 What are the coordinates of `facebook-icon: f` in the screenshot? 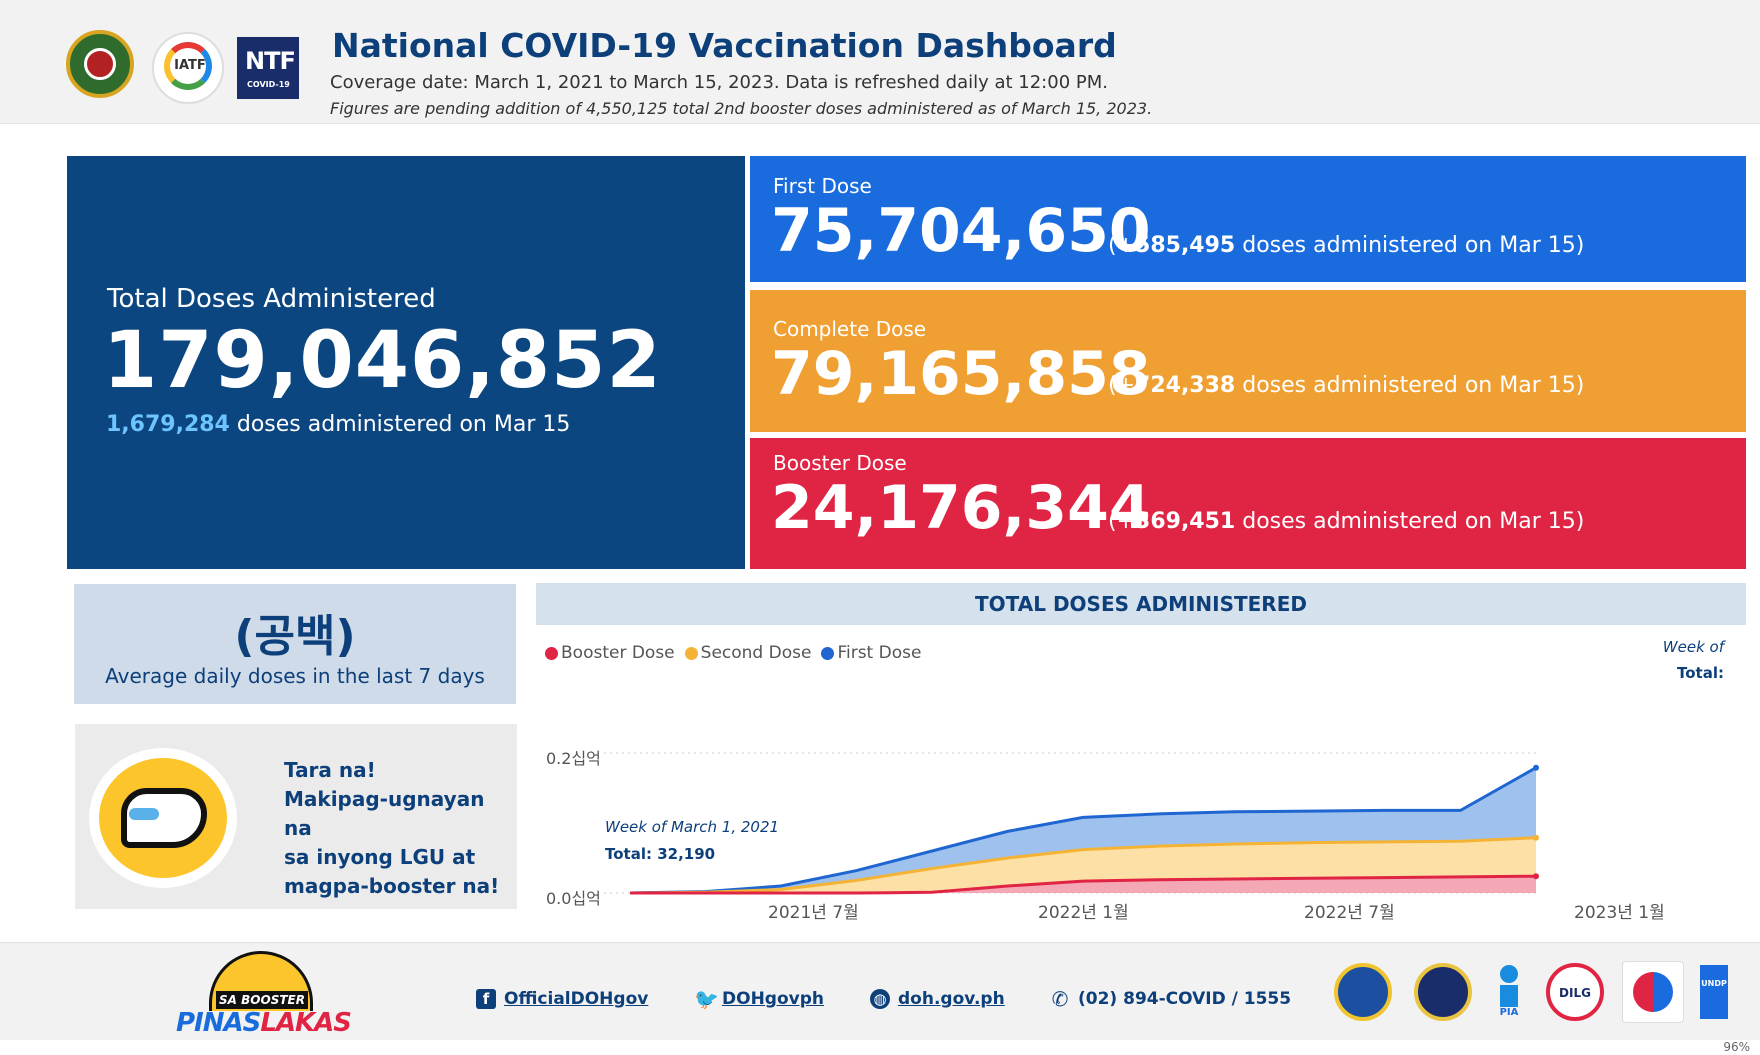 It's located at (486, 999).